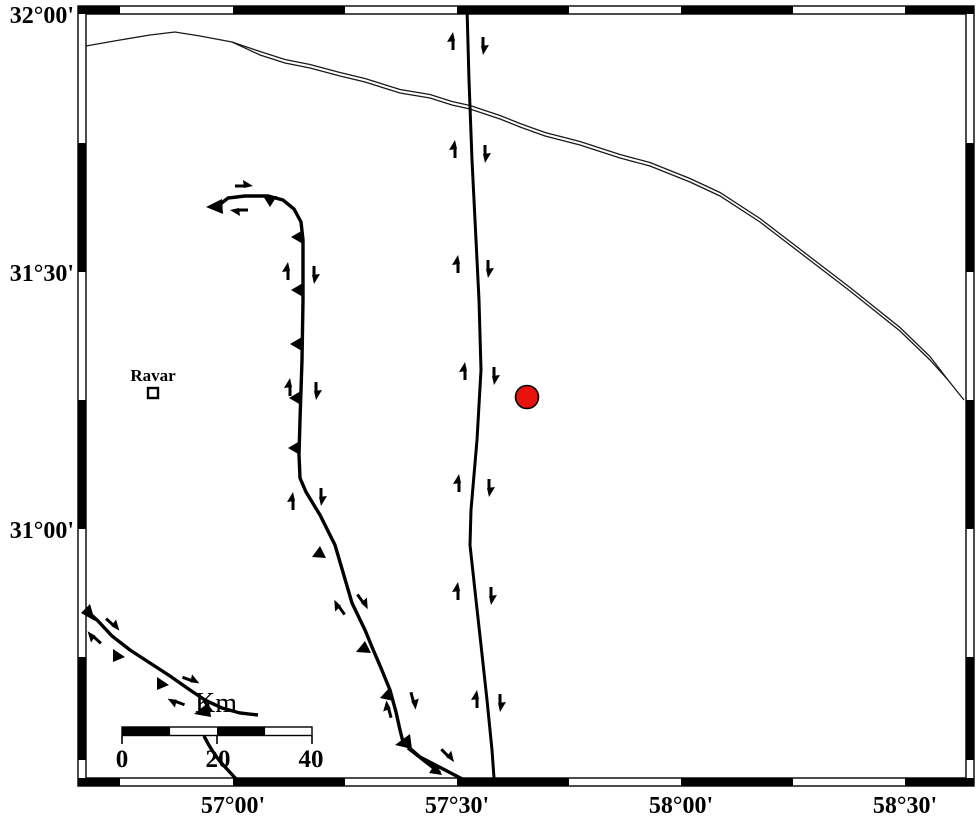  Describe the element at coordinates (480, 393) in the screenshot. I see `fault-vertical` at that location.